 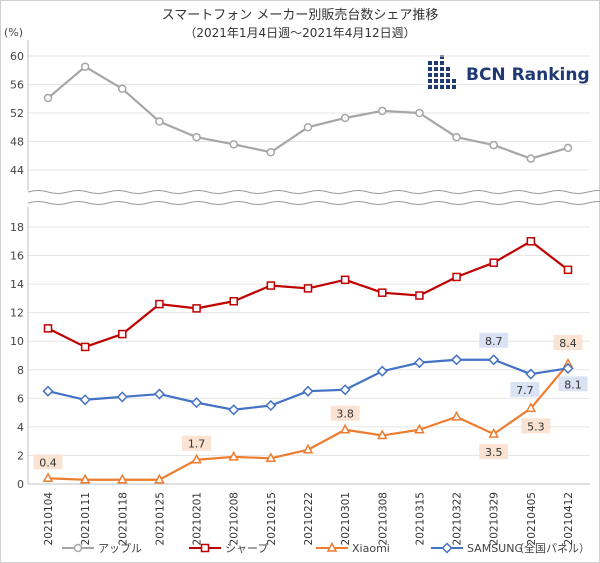 I want to click on y-tick-lower: 6, so click(x=20, y=398).